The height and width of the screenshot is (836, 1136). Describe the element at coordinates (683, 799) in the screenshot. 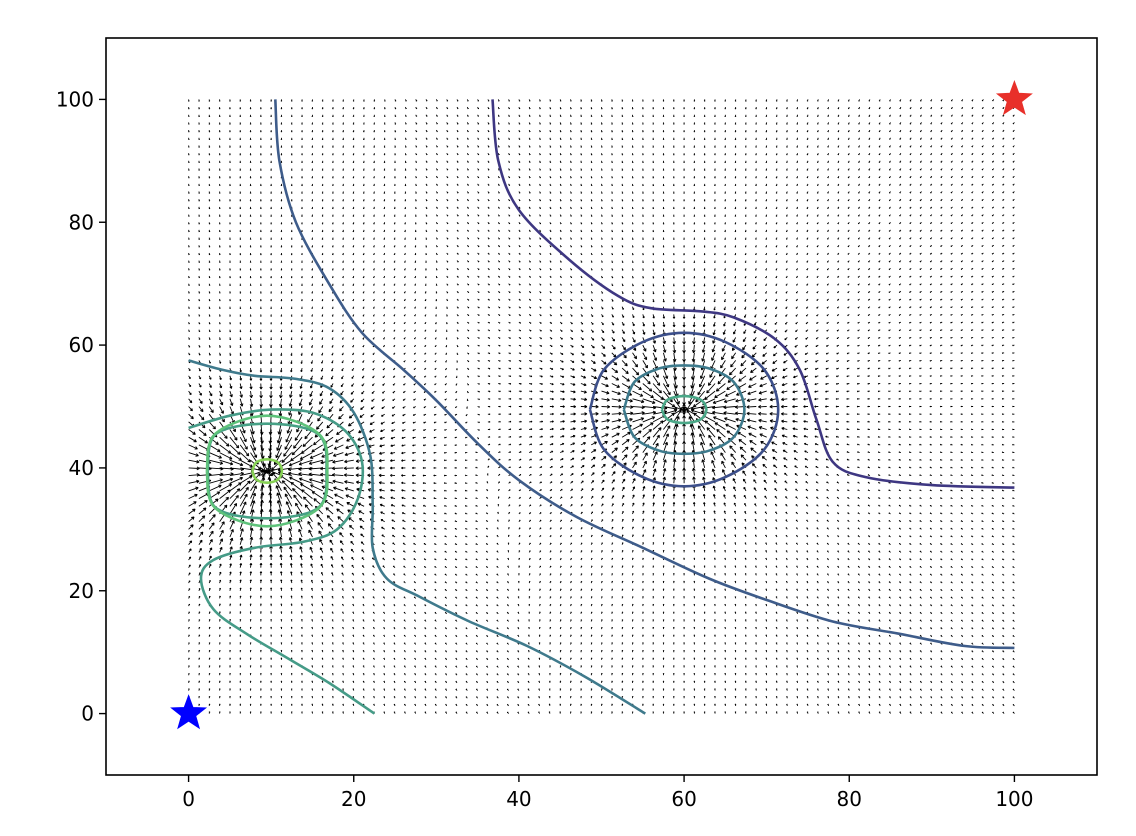

I see `x-tick-label: 60` at that location.